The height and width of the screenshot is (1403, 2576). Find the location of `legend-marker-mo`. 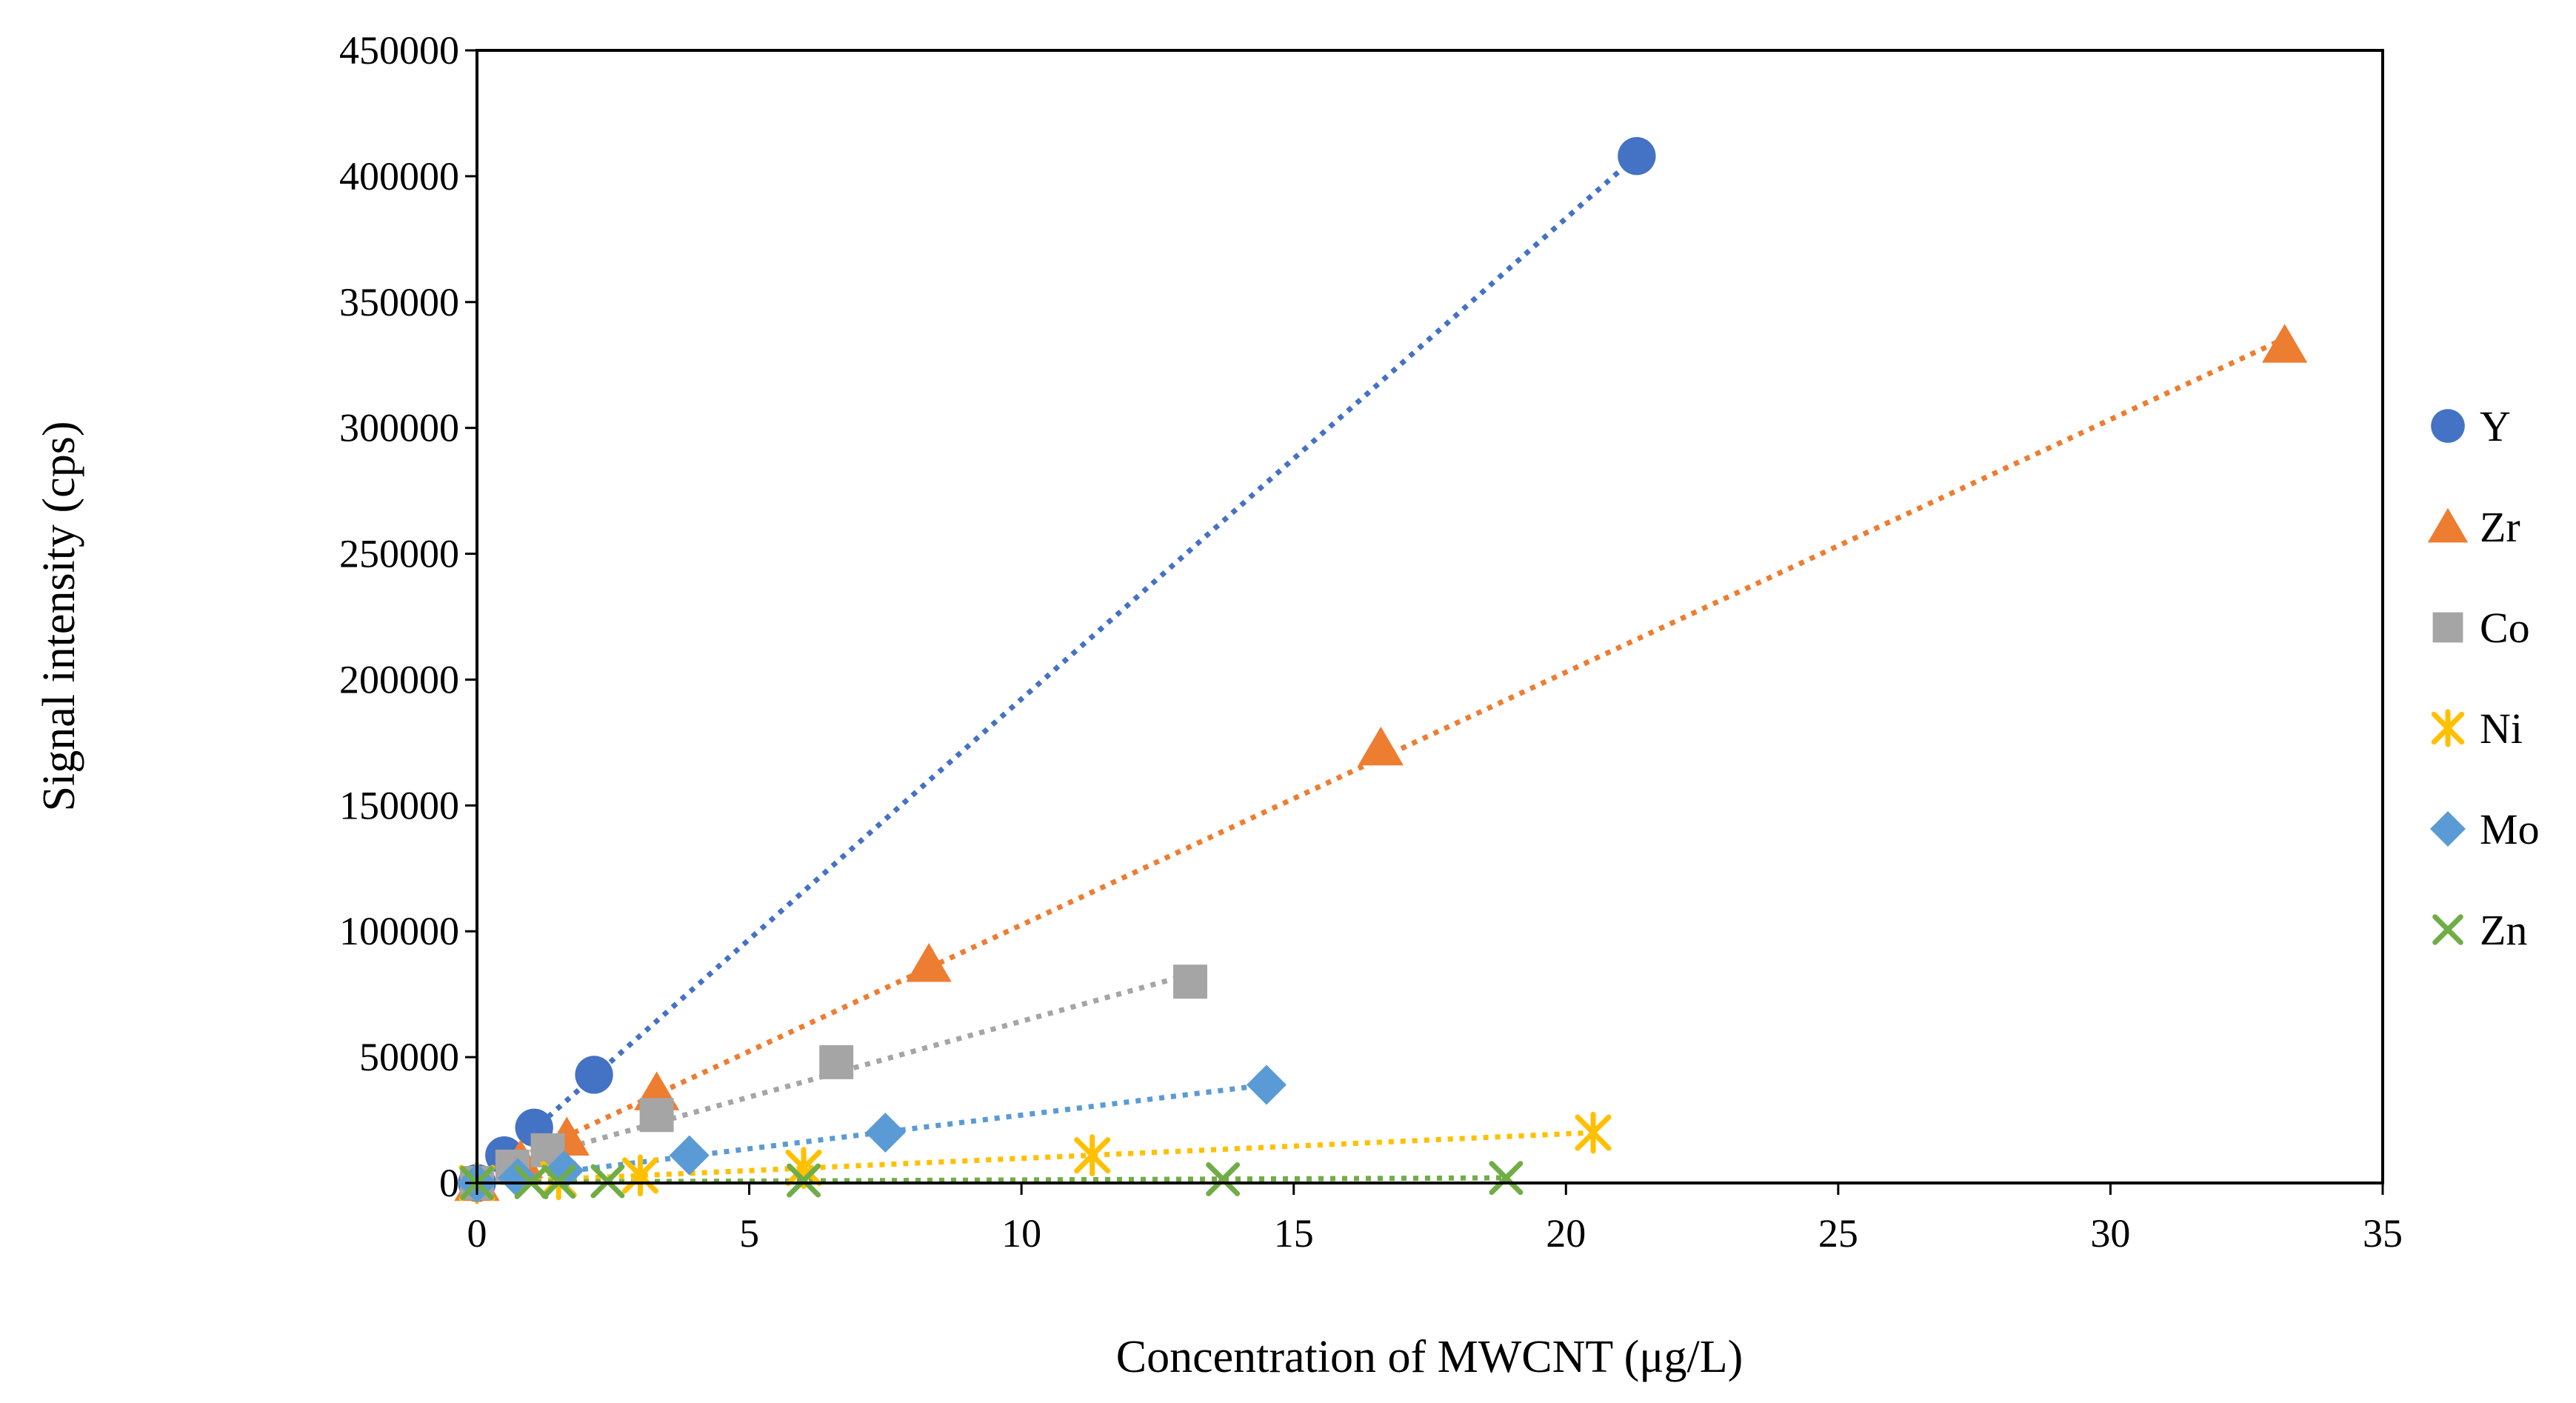

legend-marker-mo is located at coordinates (2448, 829).